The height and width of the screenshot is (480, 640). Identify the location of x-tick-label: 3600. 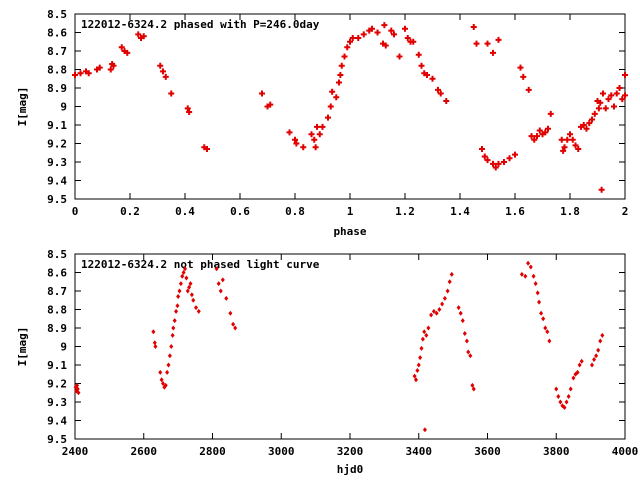
(487, 451).